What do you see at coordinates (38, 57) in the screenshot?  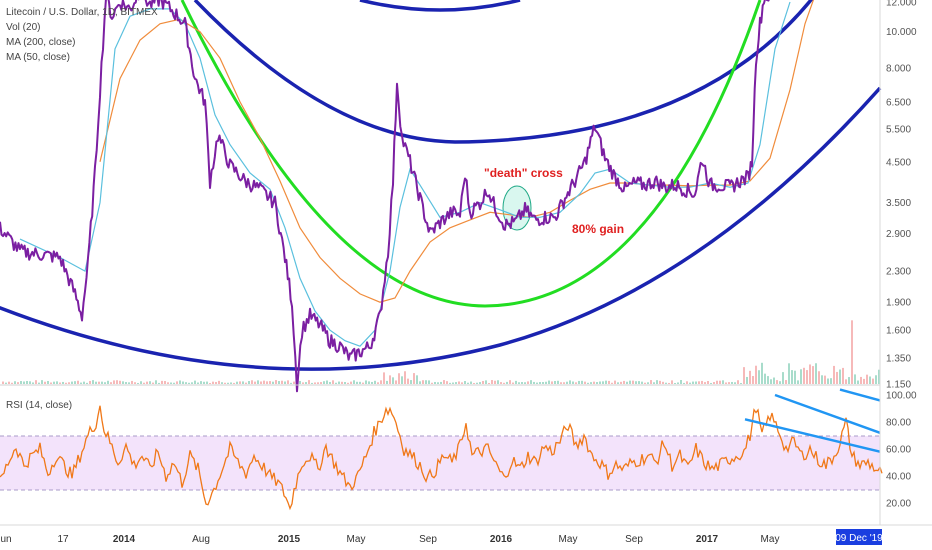 I see `legend-ma50: MA (50, close)` at bounding box center [38, 57].